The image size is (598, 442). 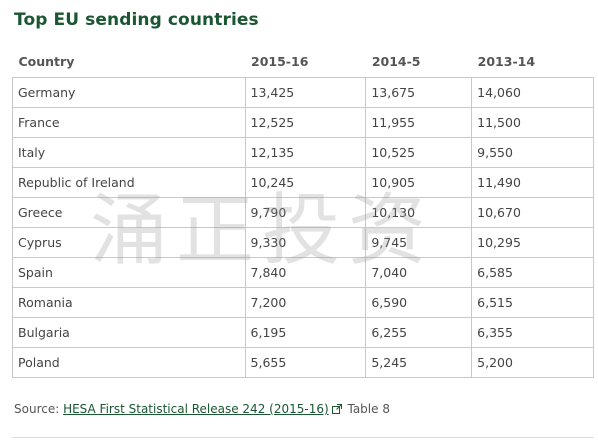 I want to click on column-header-2015-16: 2015-16, so click(x=280, y=62).